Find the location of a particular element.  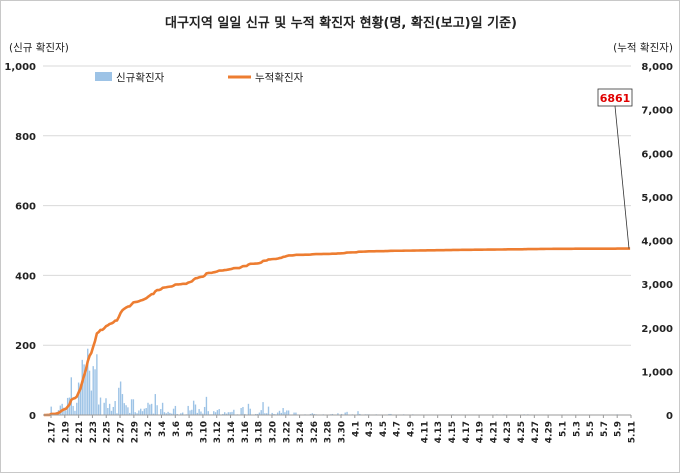

x-tick-label: 4.3 is located at coordinates (370, 429).